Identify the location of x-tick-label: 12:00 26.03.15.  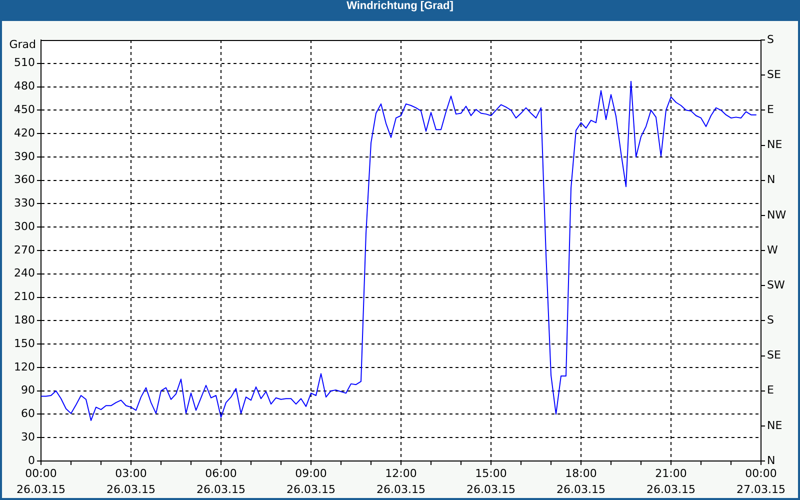
(401, 481).